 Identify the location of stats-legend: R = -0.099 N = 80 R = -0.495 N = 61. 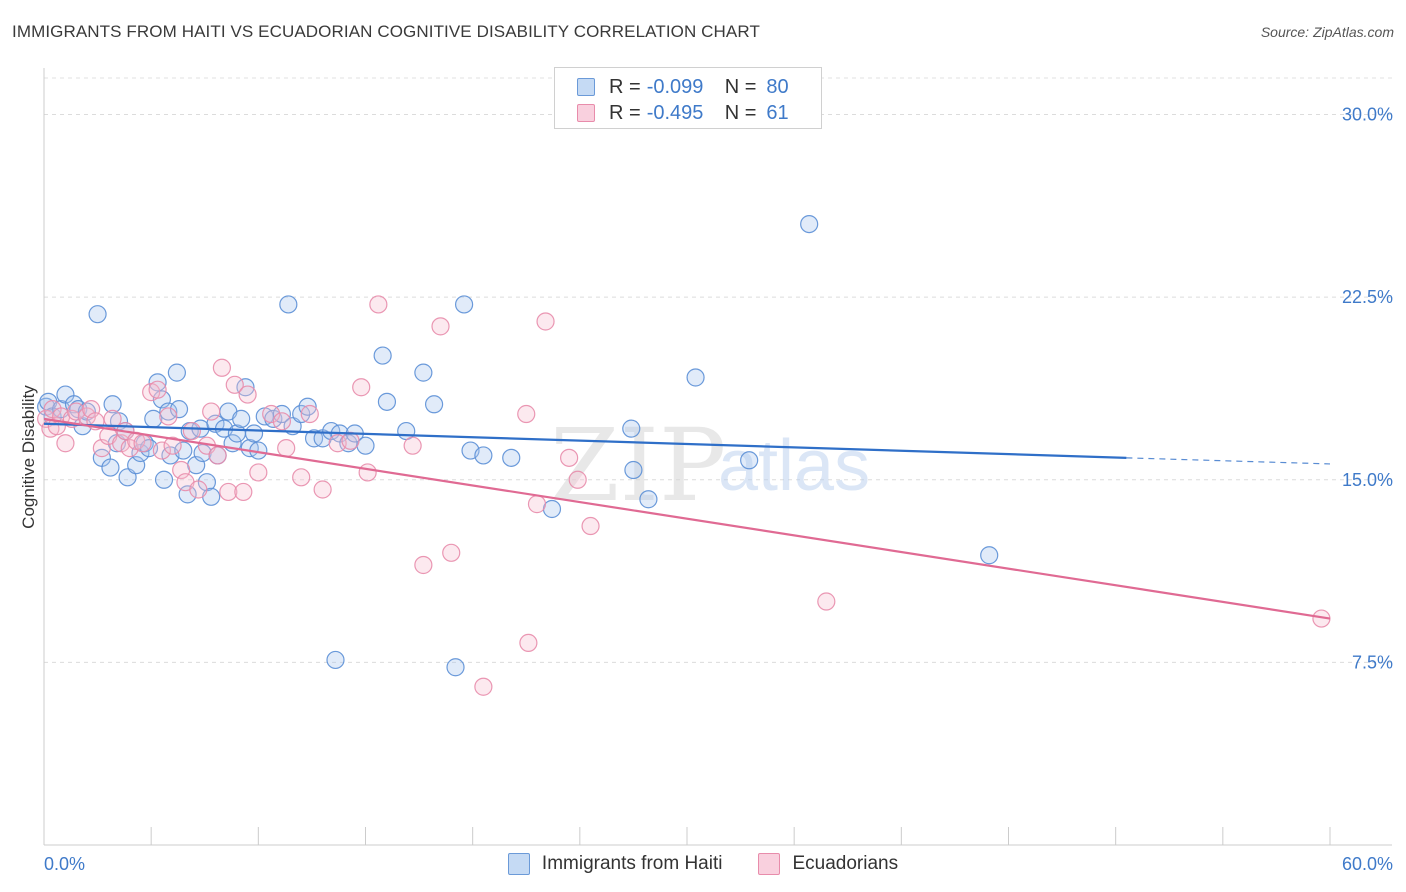
(688, 98).